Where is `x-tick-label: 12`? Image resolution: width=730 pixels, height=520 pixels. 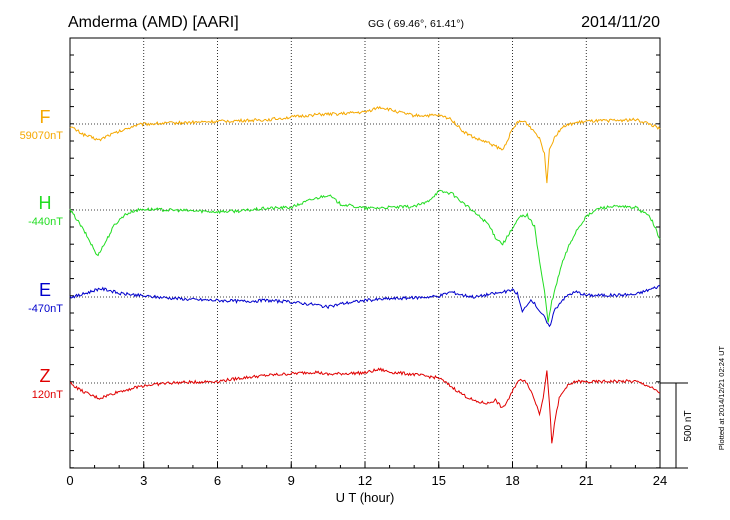
x-tick-label: 12 is located at coordinates (365, 480).